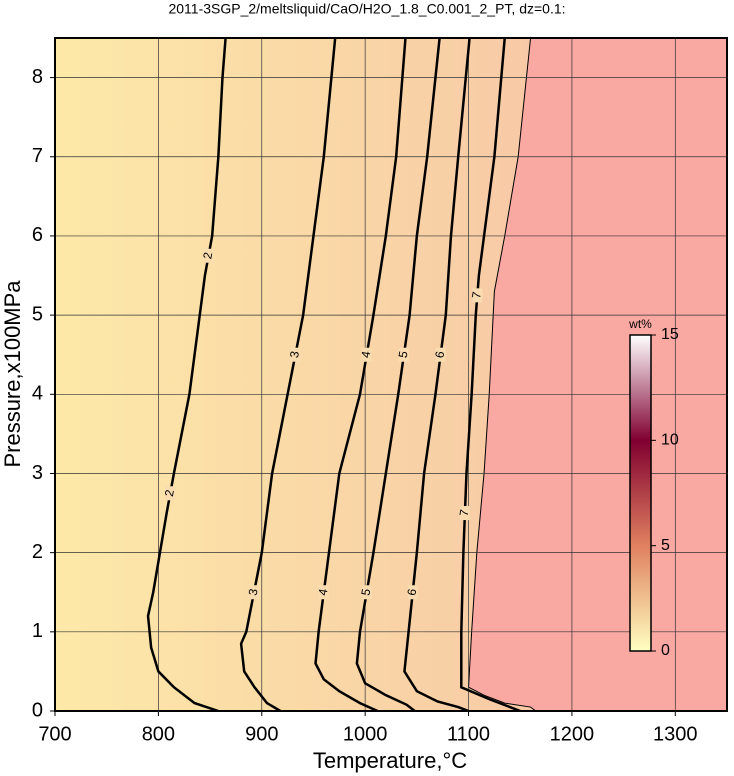  I want to click on y-tick-label: 3, so click(37, 473).